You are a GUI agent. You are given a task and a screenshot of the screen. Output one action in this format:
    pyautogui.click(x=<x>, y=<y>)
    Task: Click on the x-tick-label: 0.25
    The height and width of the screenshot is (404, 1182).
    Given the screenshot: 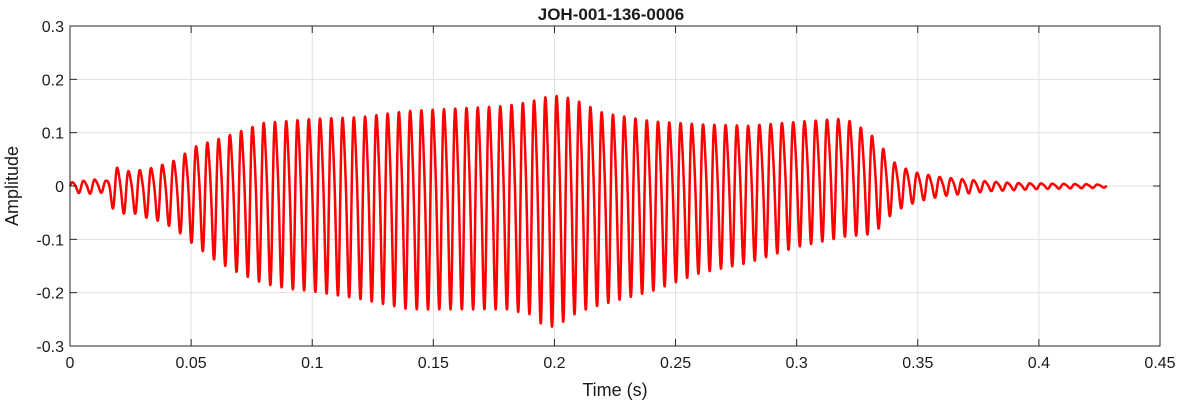 What is the action you would take?
    pyautogui.click(x=675, y=363)
    